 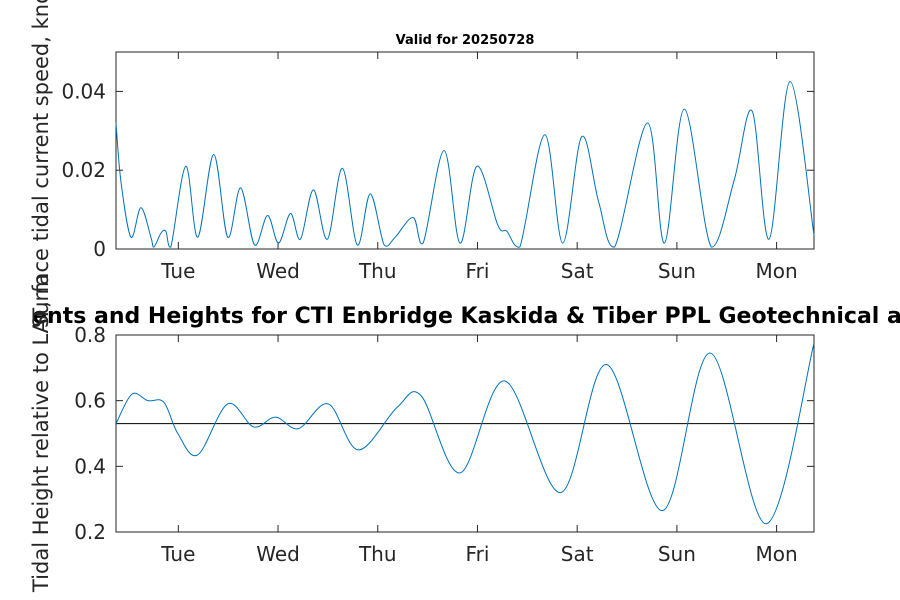 I want to click on y-tick-label: 0.04, so click(x=83, y=91).